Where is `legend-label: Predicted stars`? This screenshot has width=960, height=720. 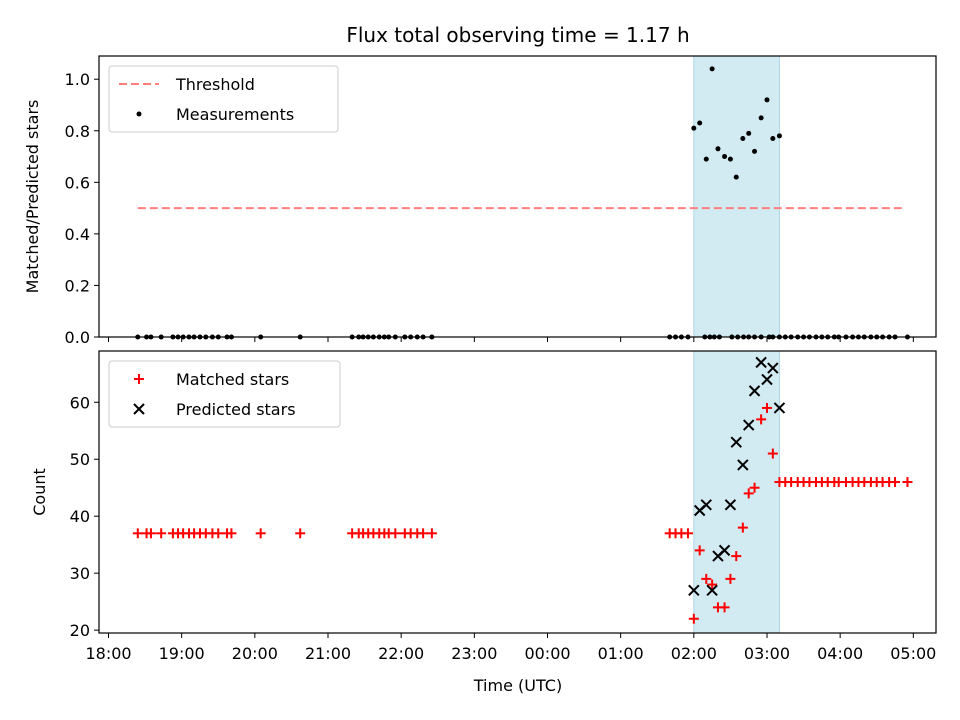
legend-label: Predicted stars is located at coordinates (236, 409).